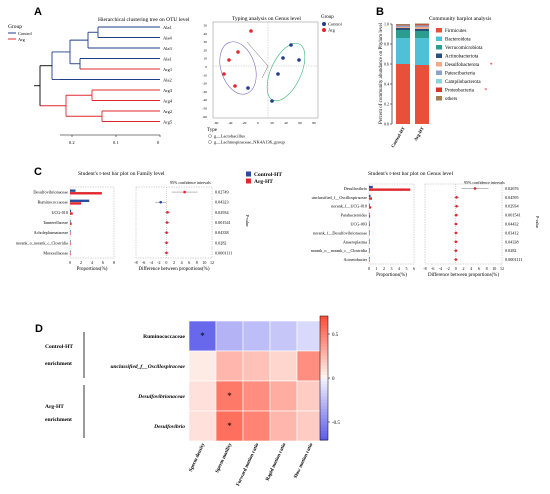  What do you see at coordinates (263, 182) in the screenshot?
I see `ttest-legend-label: Arg-HT` at bounding box center [263, 182].